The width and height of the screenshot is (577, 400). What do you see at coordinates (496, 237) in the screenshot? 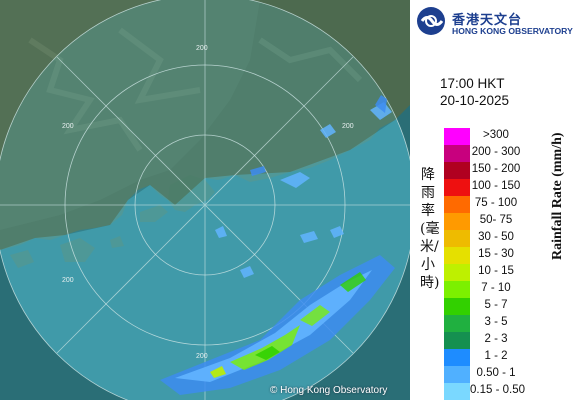
I see `legend-label: 30 - 50` at bounding box center [496, 237].